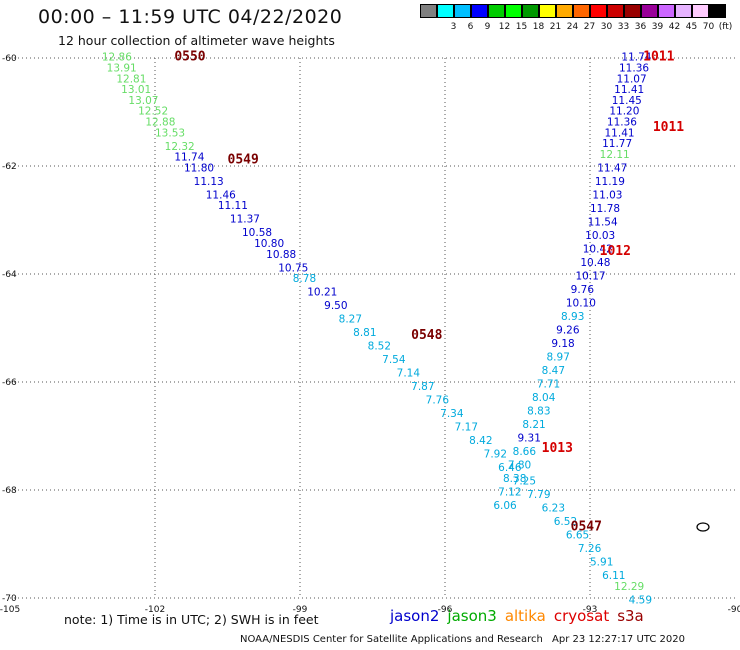 The width and height of the screenshot is (740, 650). Describe the element at coordinates (565, 522) in the screenshot. I see `wave-height-value: 6.52` at that location.